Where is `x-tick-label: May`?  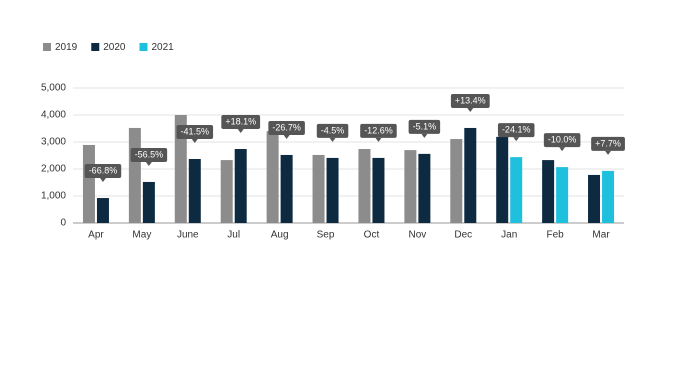
x-tick-label: May is located at coordinates (141, 235).